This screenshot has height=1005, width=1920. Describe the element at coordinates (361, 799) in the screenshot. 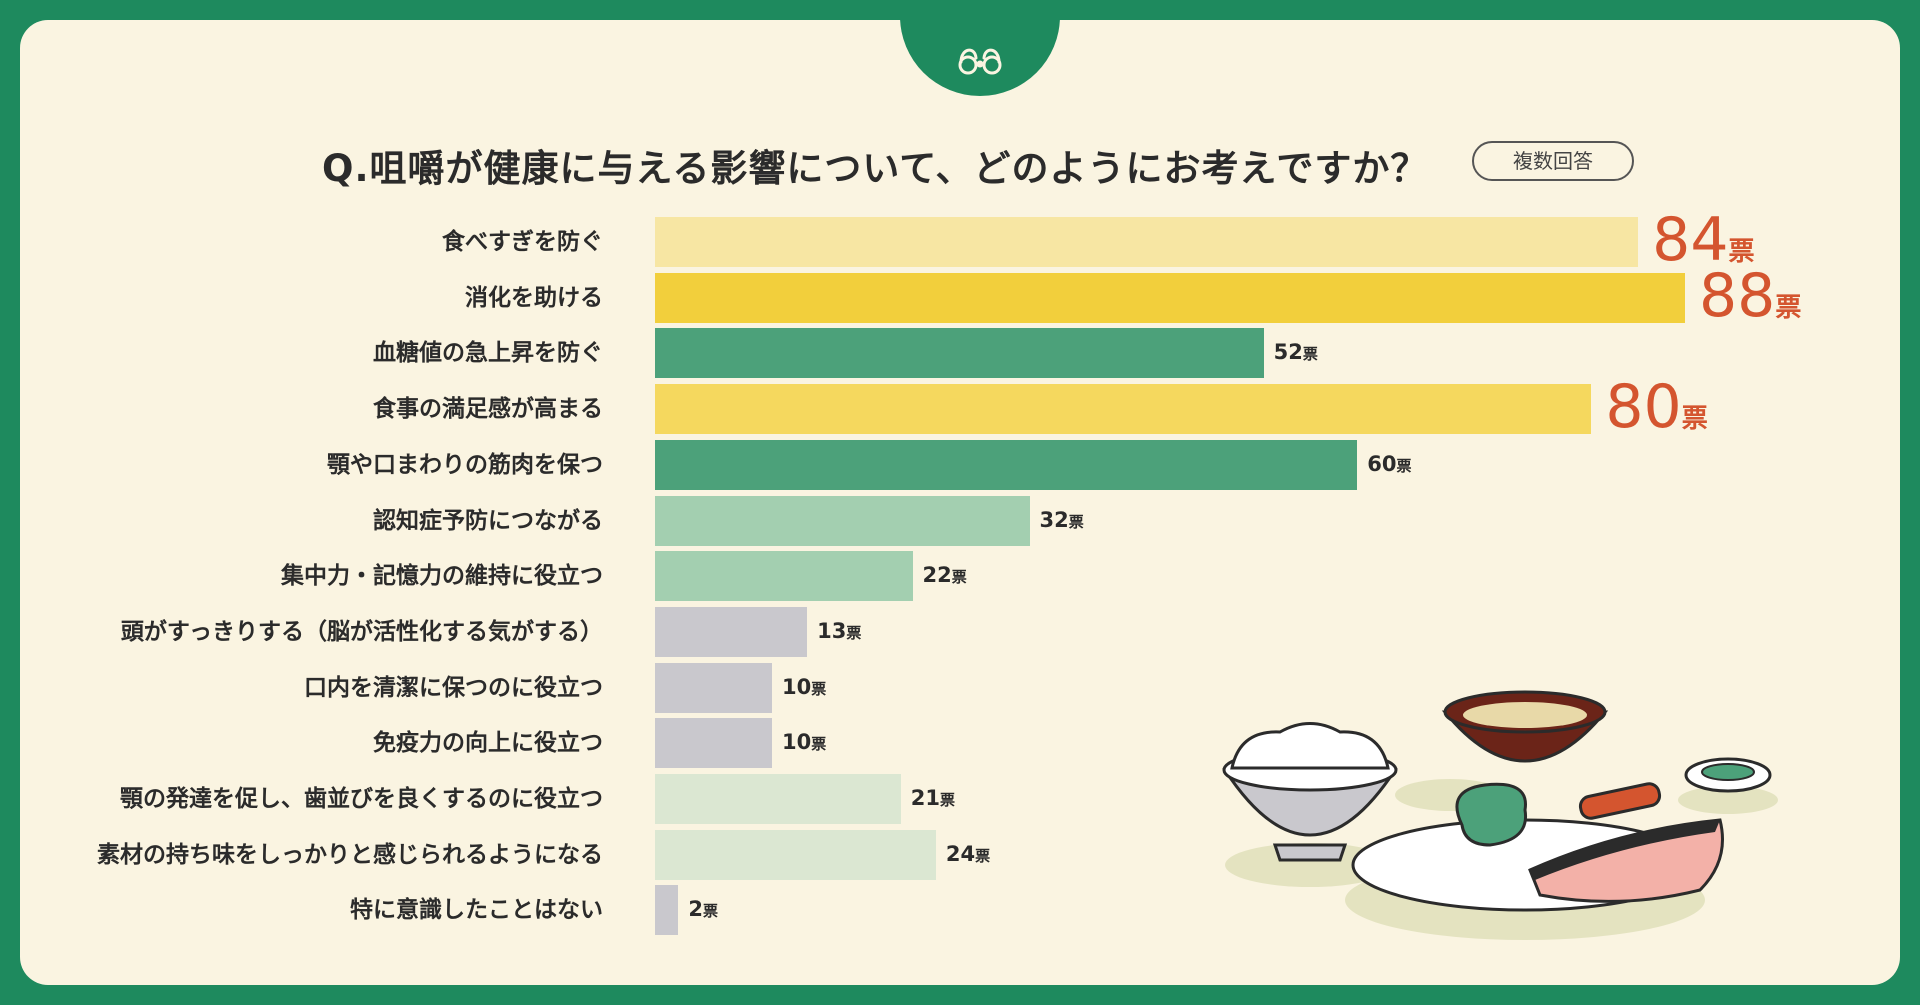

I see `category-label: 顎の発達を促し、歯並びを良くするのに役立つ` at that location.